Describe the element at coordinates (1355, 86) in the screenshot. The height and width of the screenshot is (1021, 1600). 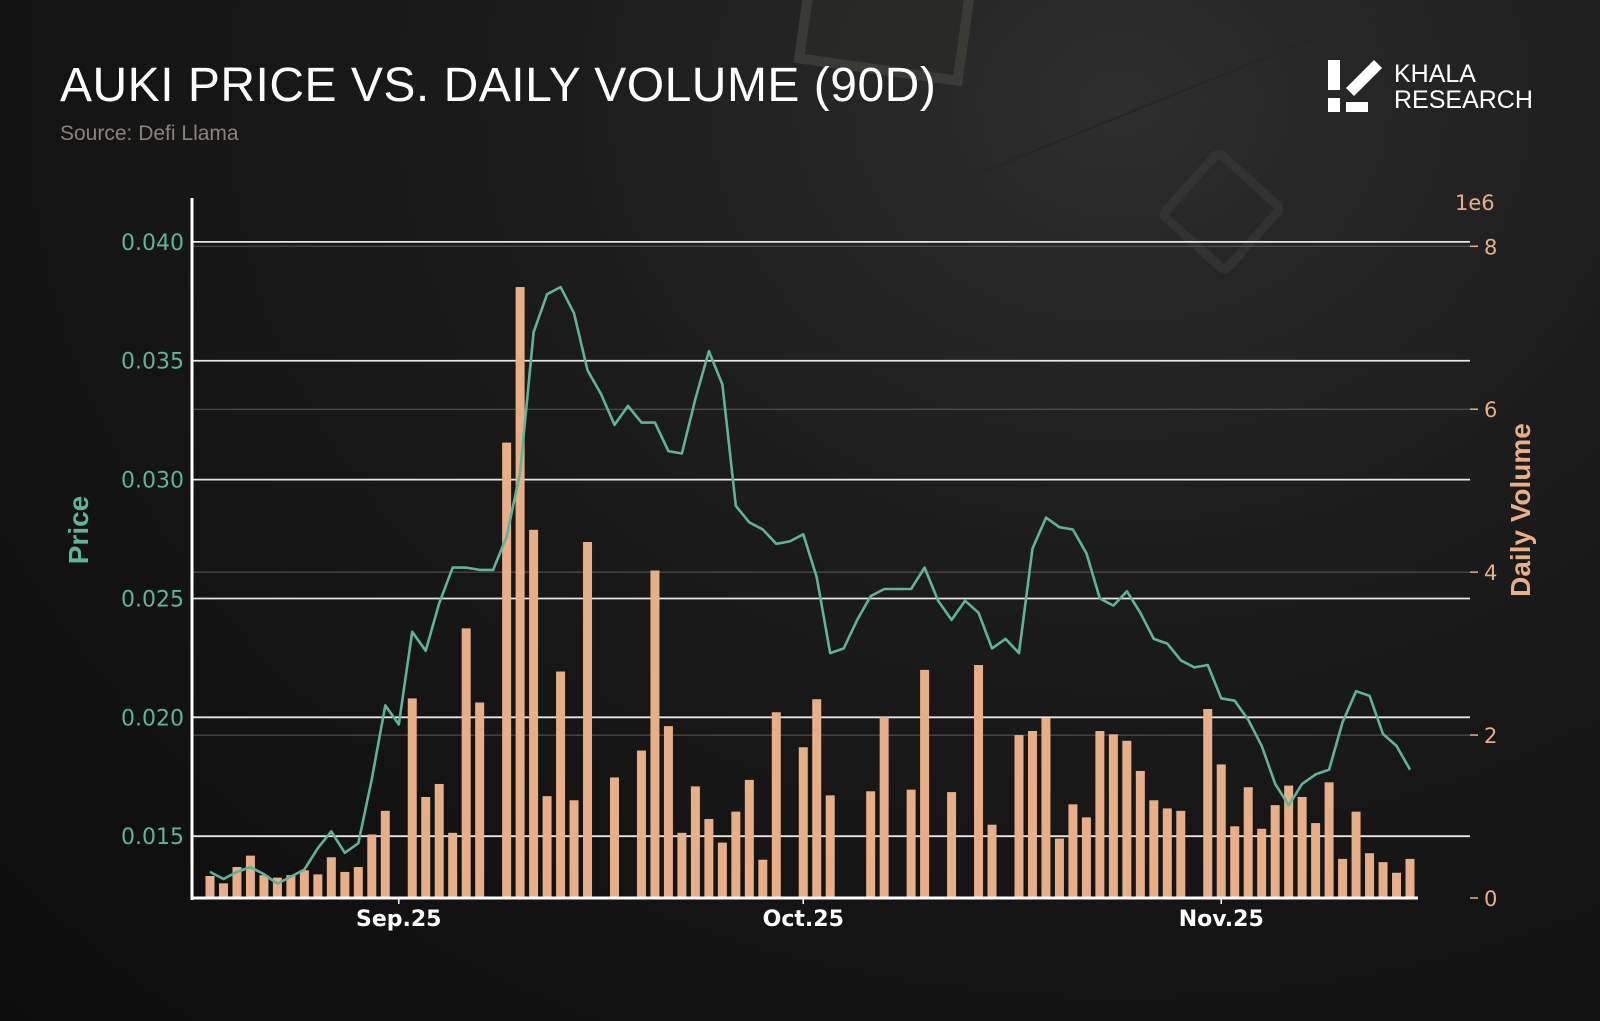
I see `khala-logo-icon` at that location.